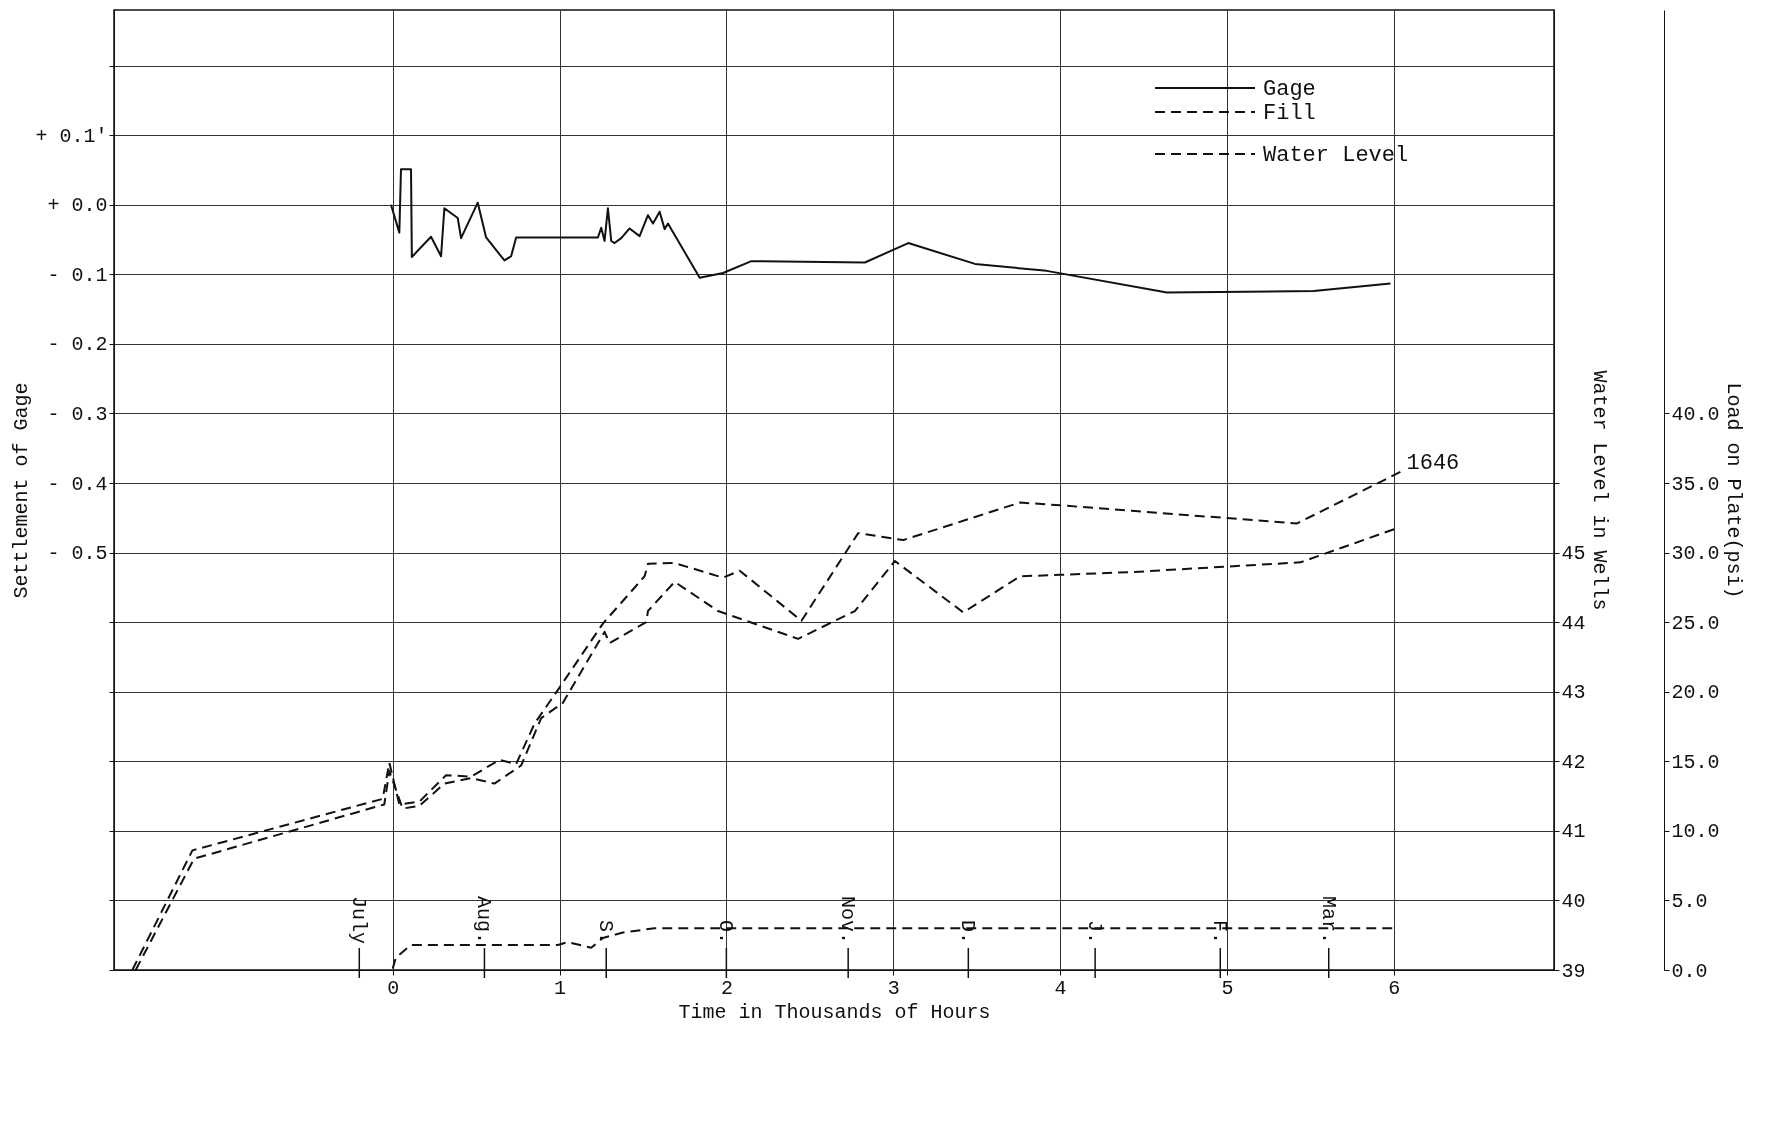 The image size is (1775, 1122). Describe the element at coordinates (726, 988) in the screenshot. I see `x-tick-label: 2` at that location.